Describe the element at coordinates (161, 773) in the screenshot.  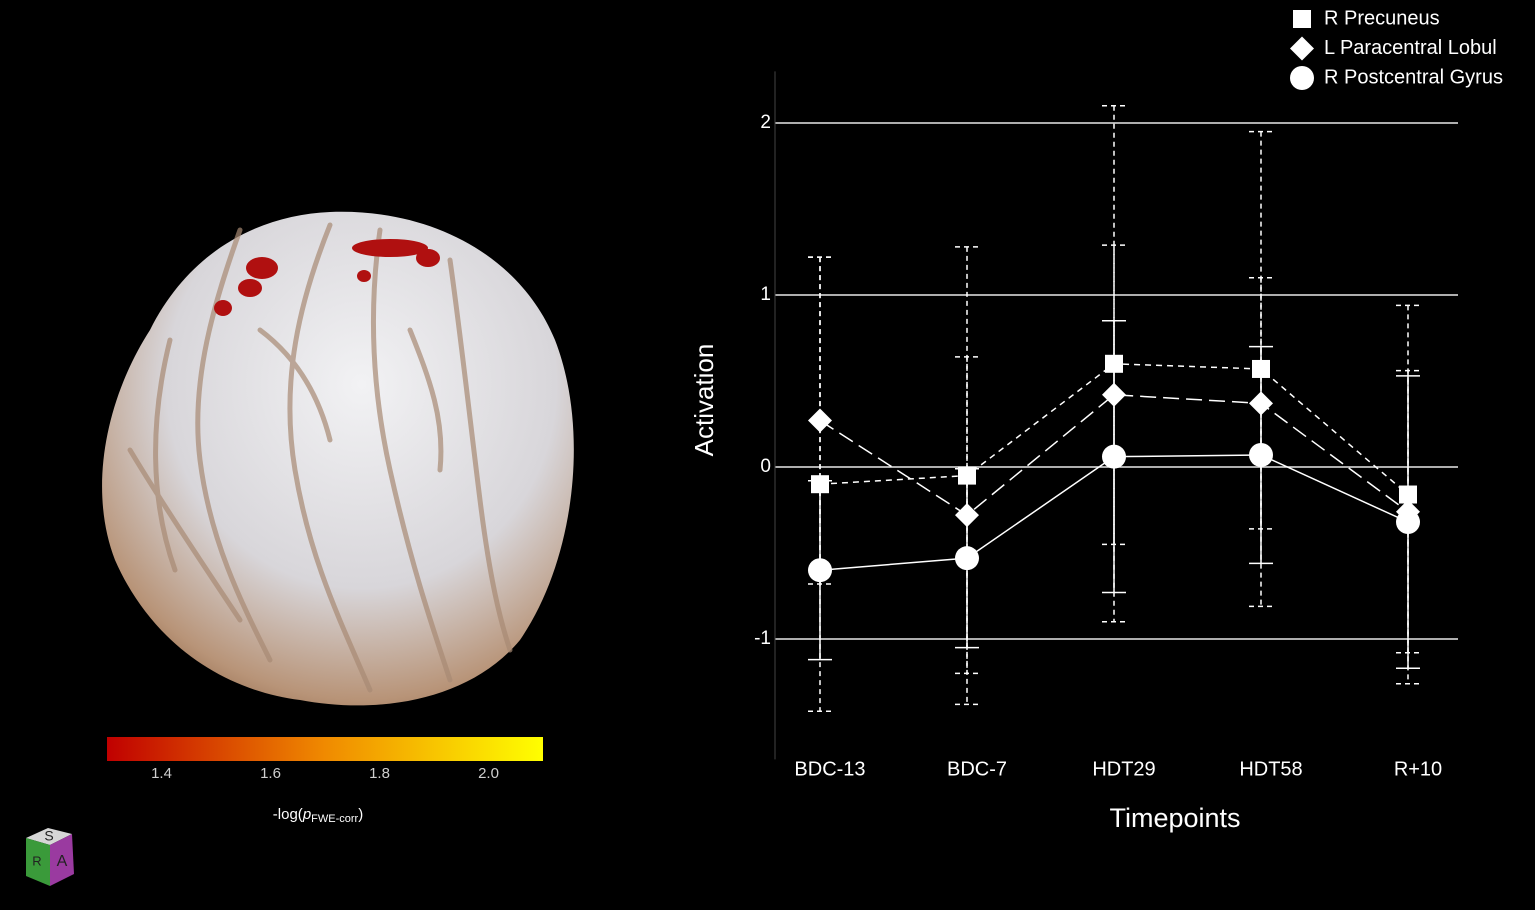
I see `colorbar-tick-label: 1.4` at that location.